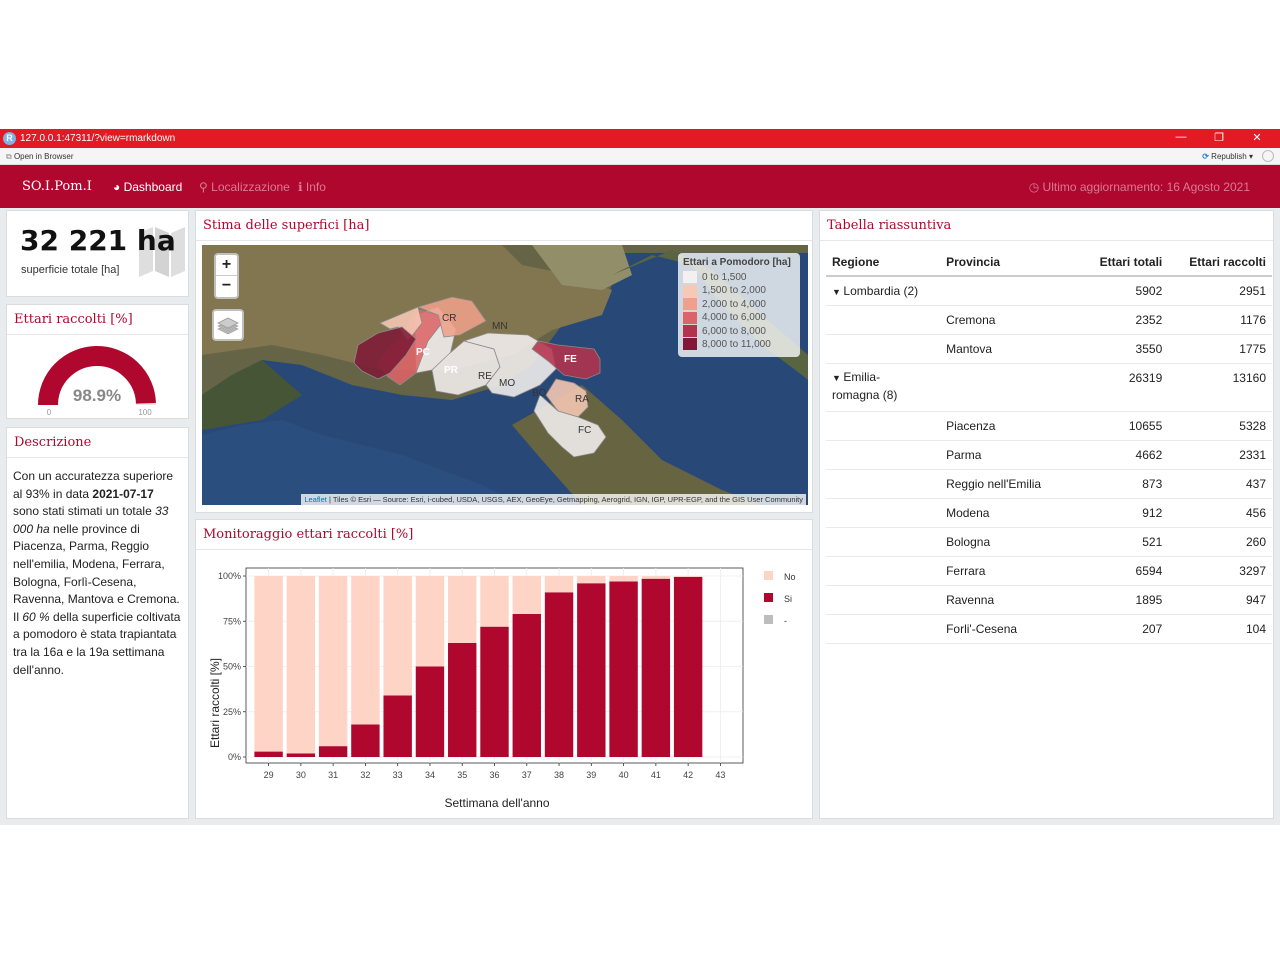 This screenshot has height=960, width=1280. I want to click on republish-button: ⟳ Republish ▾, so click(1227, 156).